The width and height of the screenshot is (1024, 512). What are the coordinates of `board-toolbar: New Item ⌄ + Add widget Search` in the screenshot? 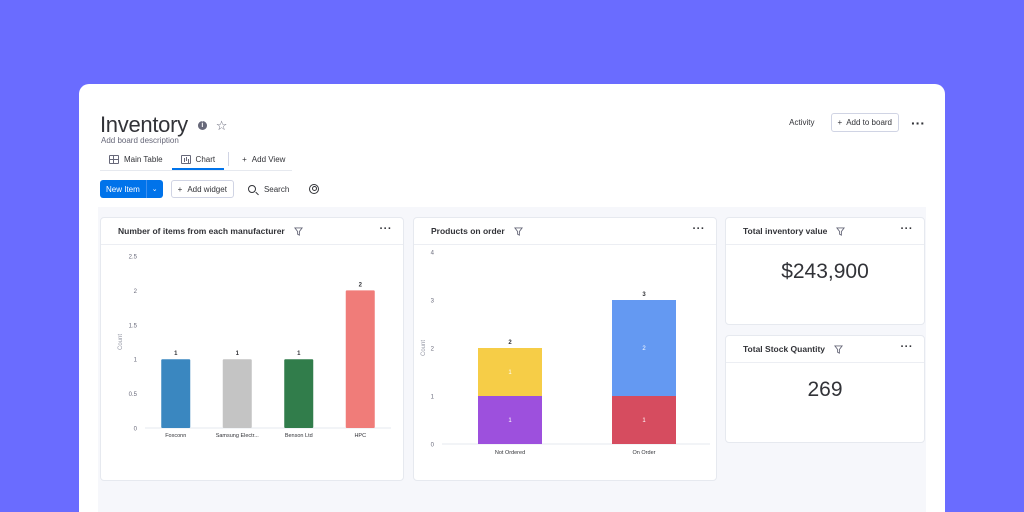 It's located at (210, 189).